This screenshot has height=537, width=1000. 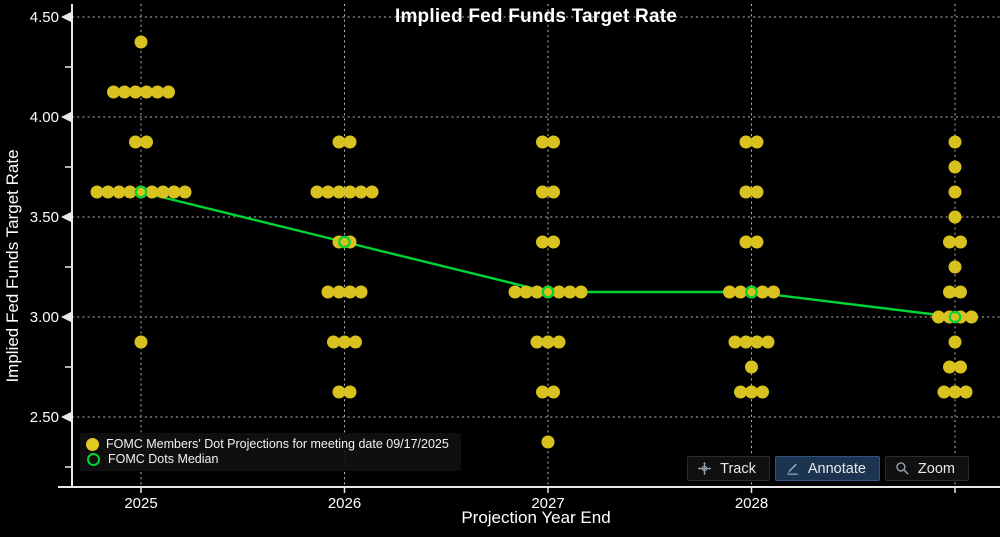 I want to click on x-axis-title: Projection Year End, so click(x=536, y=517).